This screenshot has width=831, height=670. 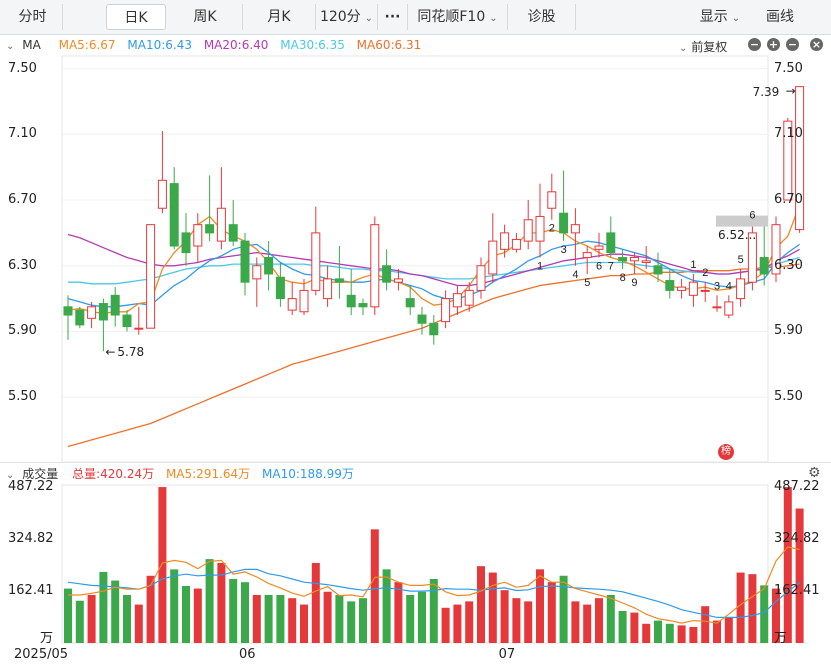 What do you see at coordinates (31, 486) in the screenshot?
I see `volume-tick-left: 487.22` at bounding box center [31, 486].